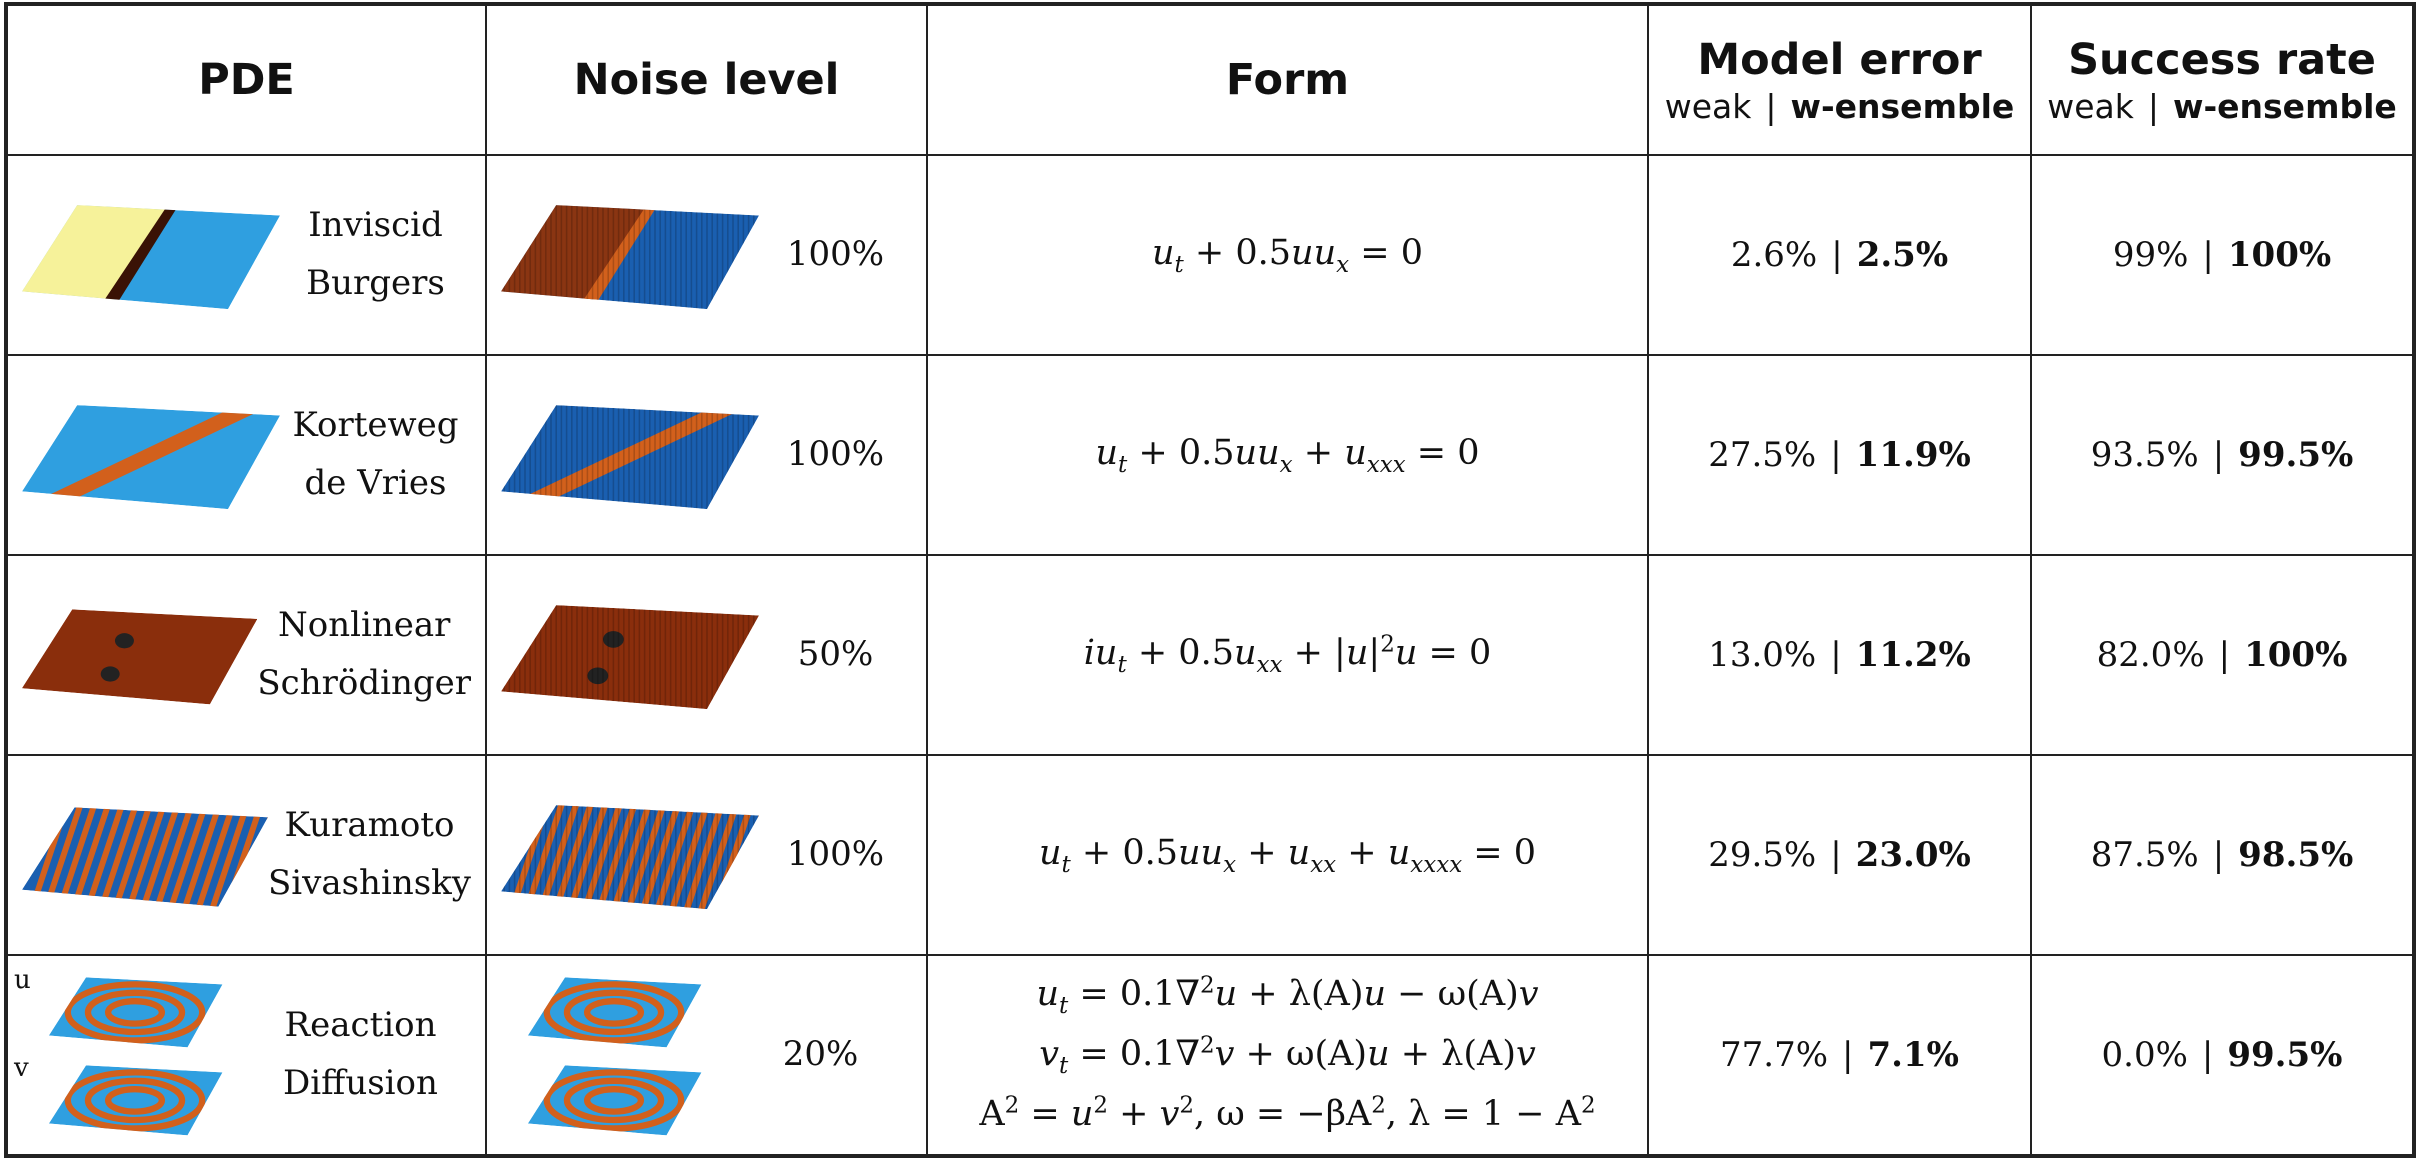 This screenshot has width=2420, height=1164. I want to click on column-header: Success rate weak | w-ensemble, so click(2222, 79).